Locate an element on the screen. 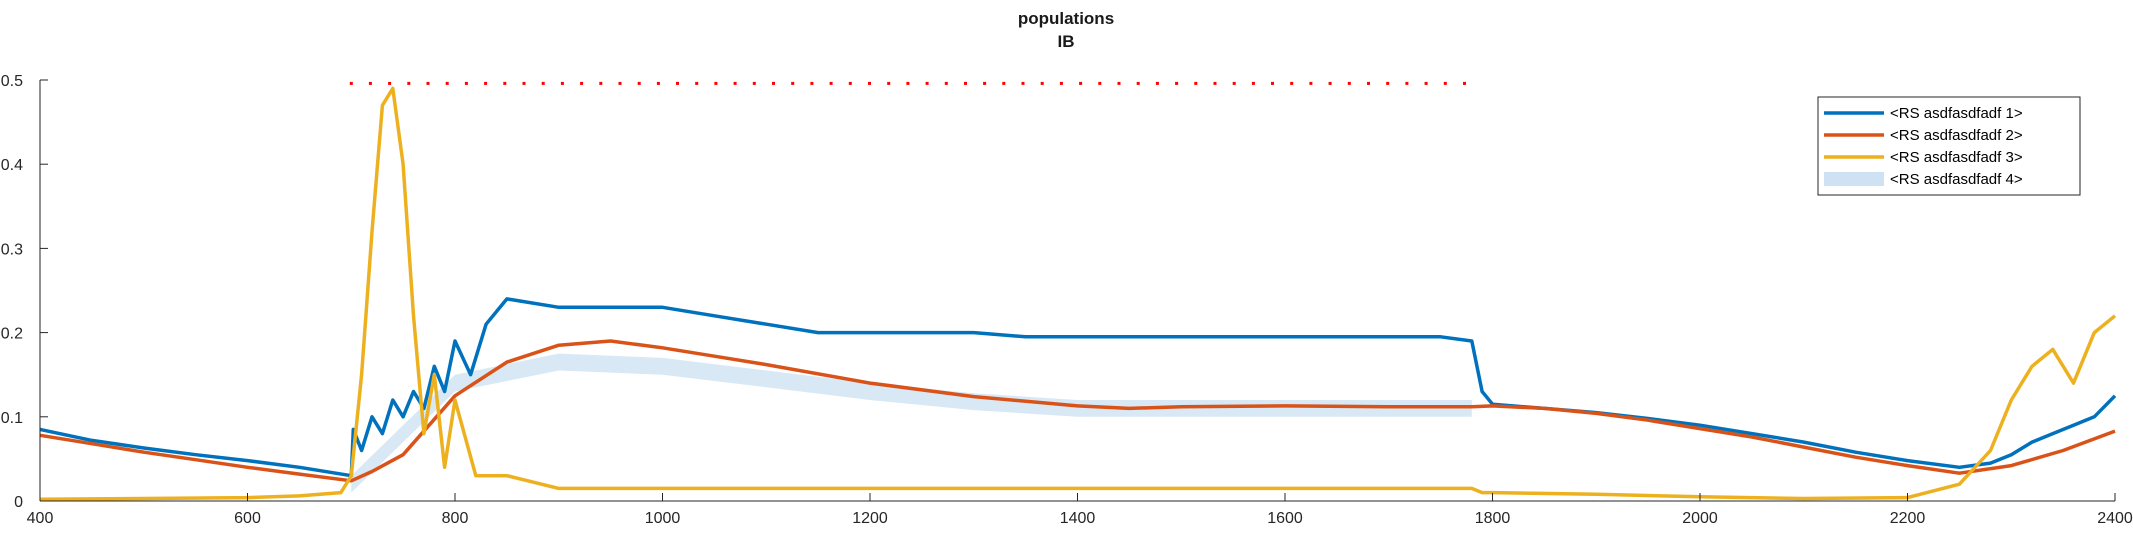  x-tick-label: 2400 is located at coordinates (2115, 518).